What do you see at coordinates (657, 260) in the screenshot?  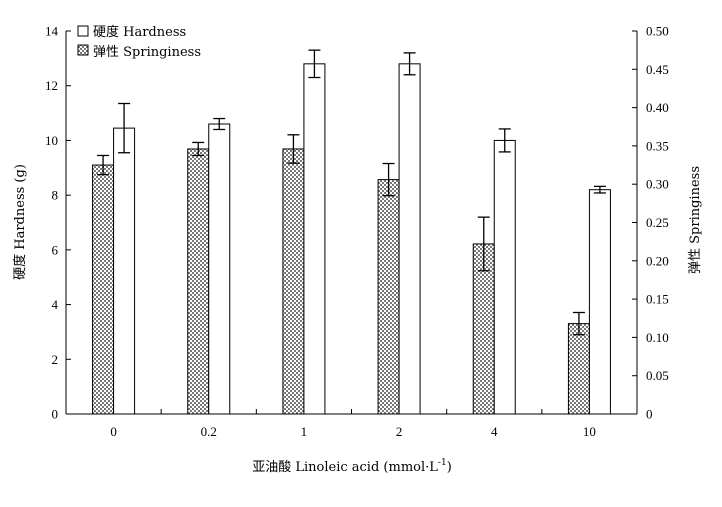 I see `right-tick-label: 0.20` at bounding box center [657, 260].